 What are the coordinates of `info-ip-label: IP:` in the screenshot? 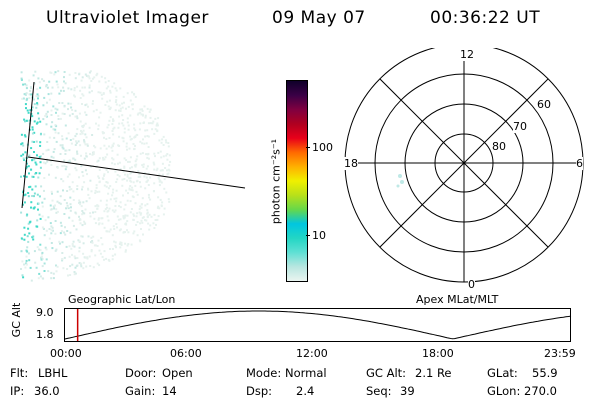 It's located at (17, 391).